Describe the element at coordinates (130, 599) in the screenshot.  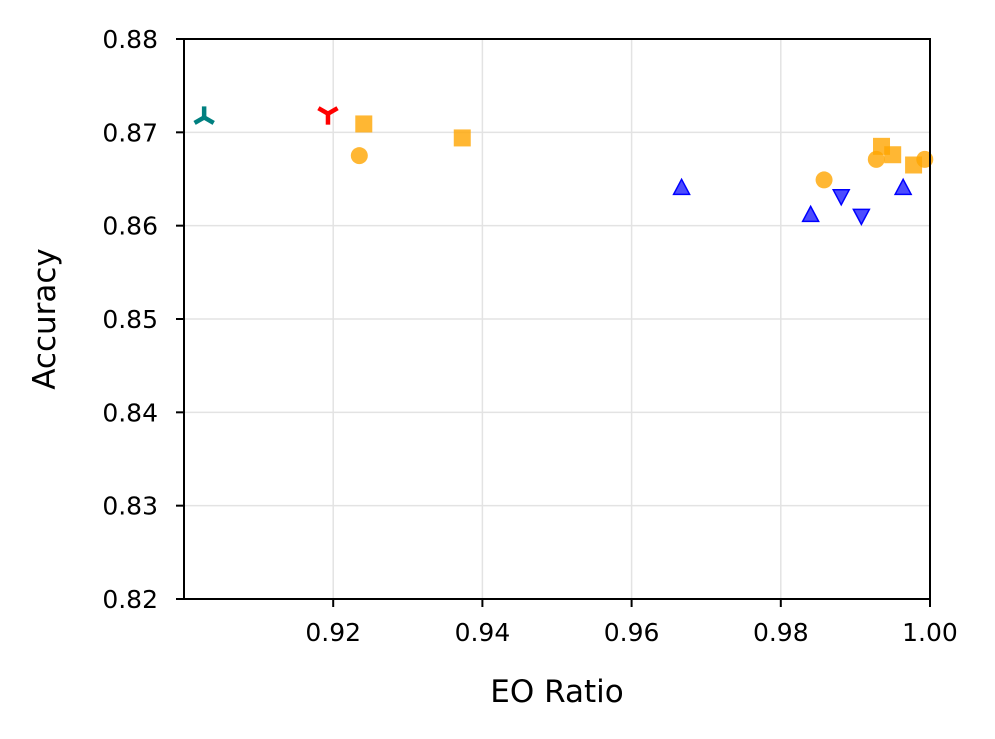
I see `y-tick-label: 0.82` at that location.